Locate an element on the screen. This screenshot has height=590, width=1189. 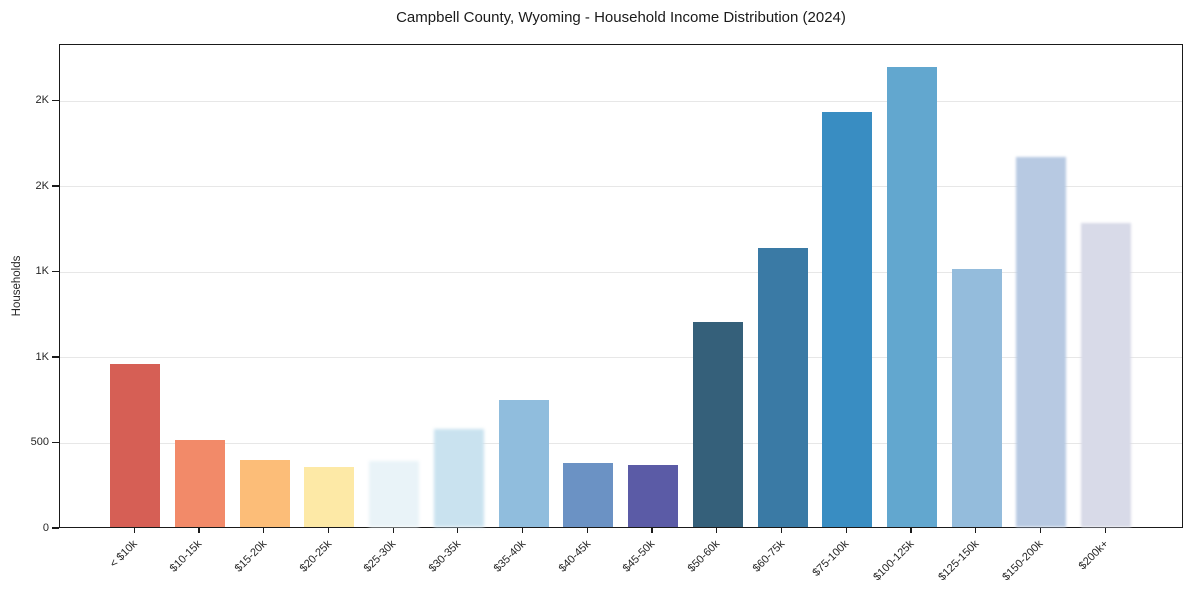
bar-45-50k is located at coordinates (653, 496).